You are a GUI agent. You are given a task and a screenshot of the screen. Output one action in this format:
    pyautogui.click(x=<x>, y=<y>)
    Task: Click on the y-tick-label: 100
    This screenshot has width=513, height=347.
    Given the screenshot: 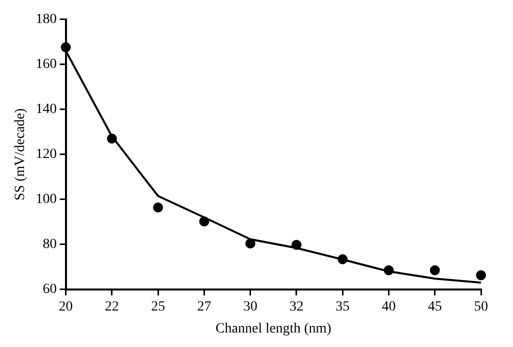 What is the action you would take?
    pyautogui.click(x=46, y=200)
    